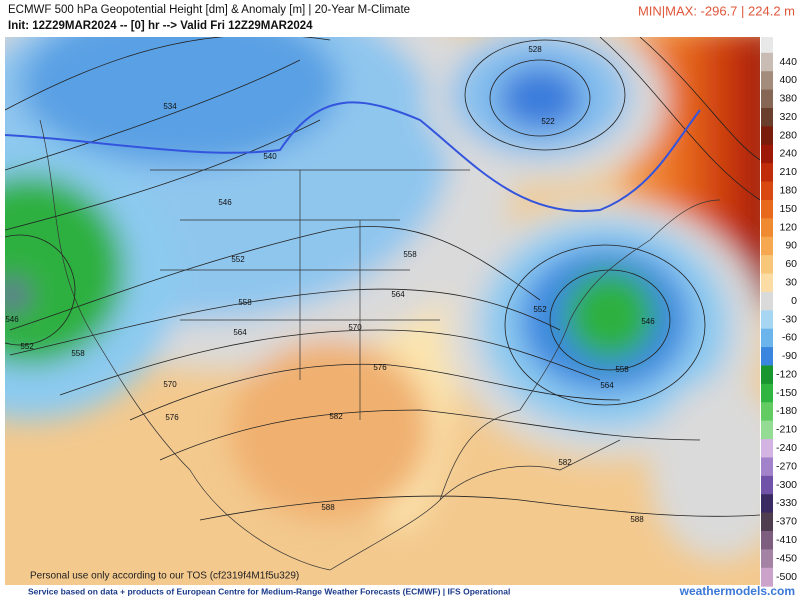  What do you see at coordinates (788, 209) in the screenshot?
I see `colorbar-label: 150` at bounding box center [788, 209].